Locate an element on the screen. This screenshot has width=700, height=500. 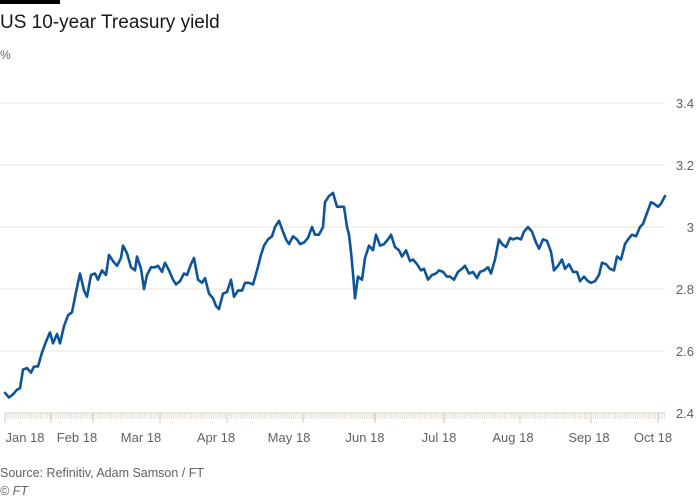
y-tick-label: 3.2 is located at coordinates (685, 165).